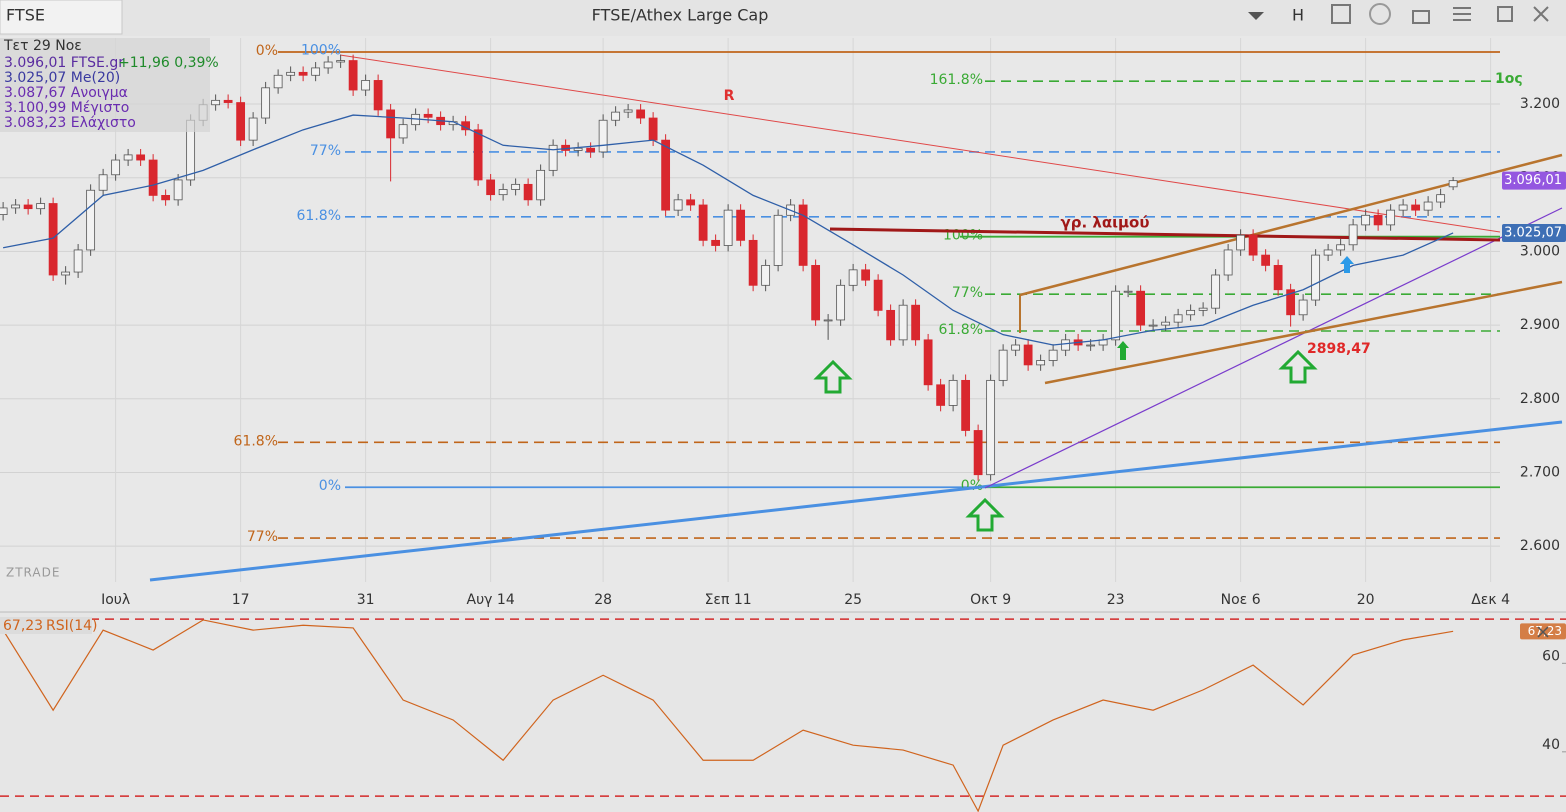 This screenshot has width=1566, height=812. I want to click on ma-label: 3.025,07, so click(1533, 232).